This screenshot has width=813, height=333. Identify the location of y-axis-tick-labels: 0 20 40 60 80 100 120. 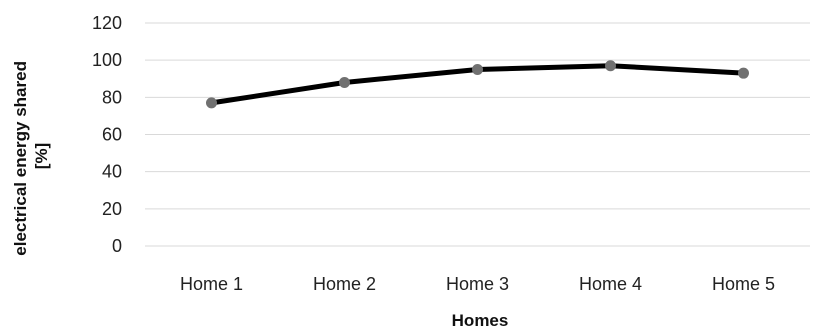
(107, 134).